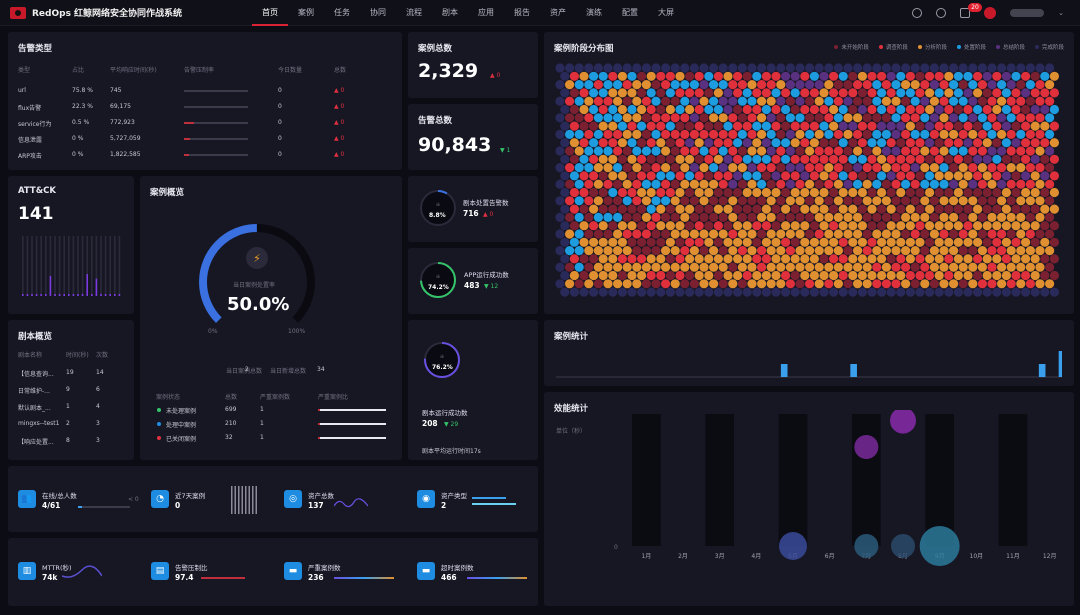 The image size is (1080, 615). Describe the element at coordinates (941, 13) in the screenshot. I see `bell-icon` at that location.